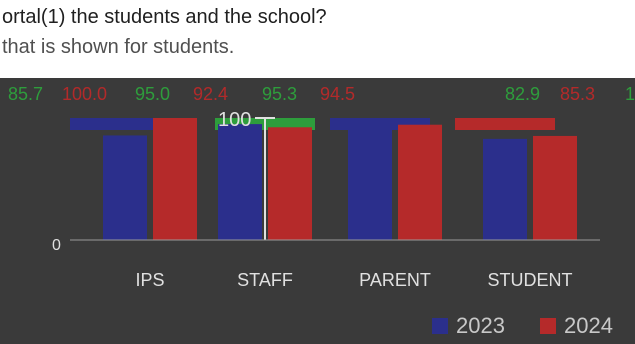  What do you see at coordinates (312, 124) in the screenshot?
I see `top-strip` at bounding box center [312, 124].